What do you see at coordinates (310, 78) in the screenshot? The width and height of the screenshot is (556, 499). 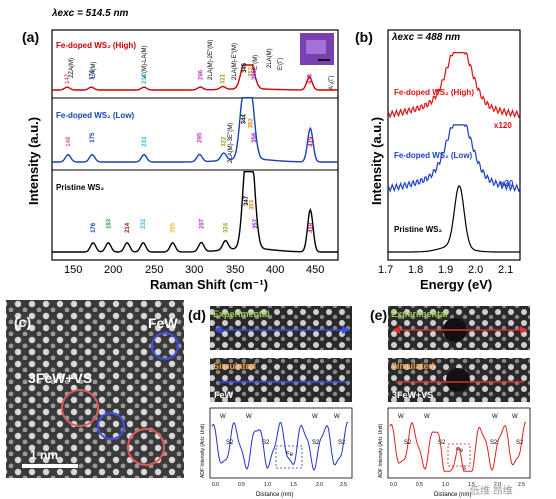 I see `peak-position-label: 418` at bounding box center [310, 78].